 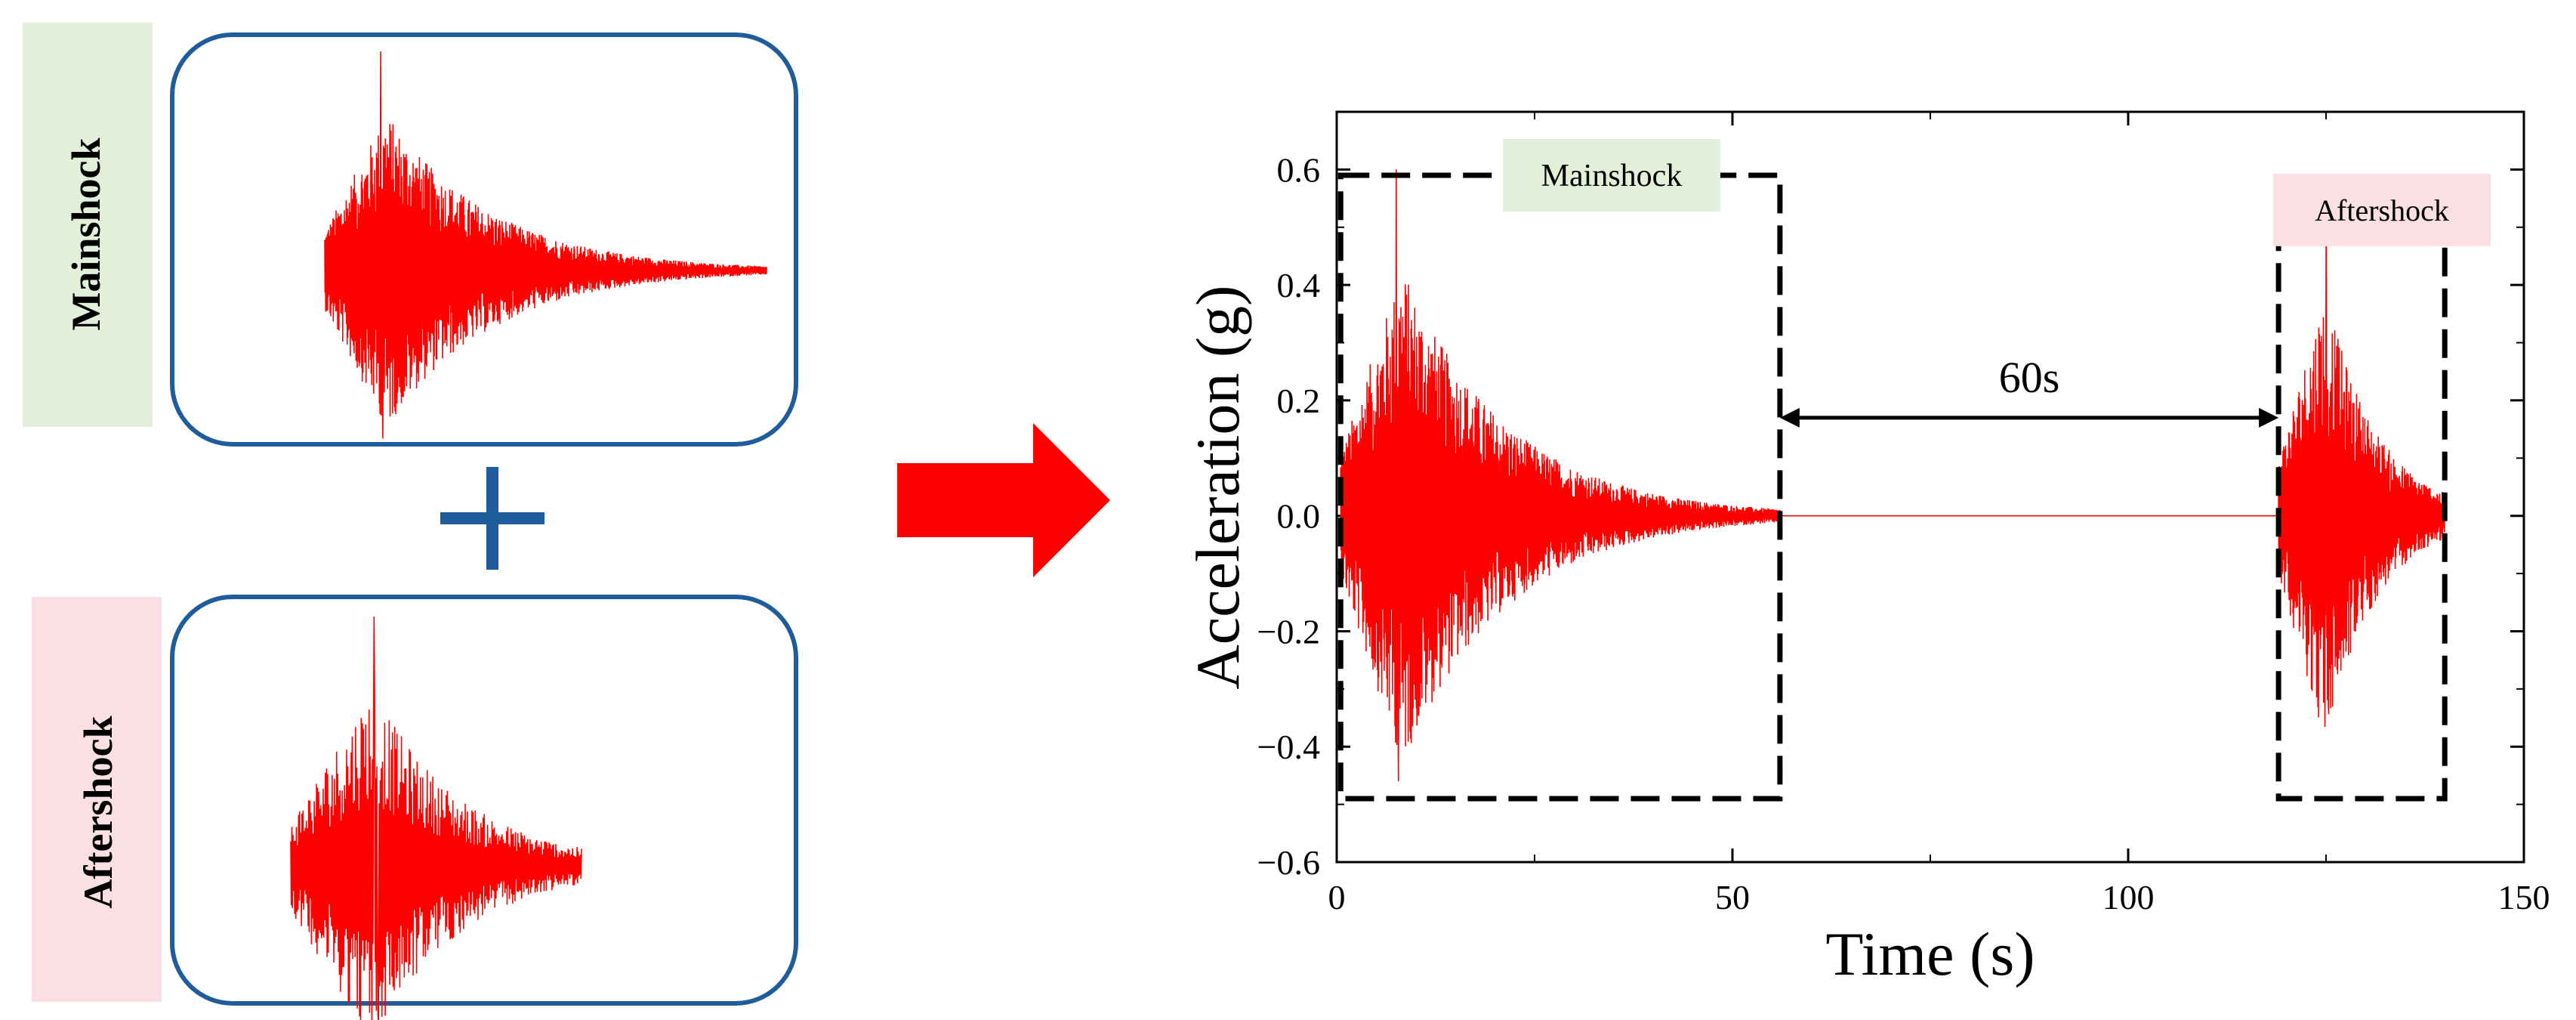 I want to click on interval-label: 60s, so click(x=2029, y=377).